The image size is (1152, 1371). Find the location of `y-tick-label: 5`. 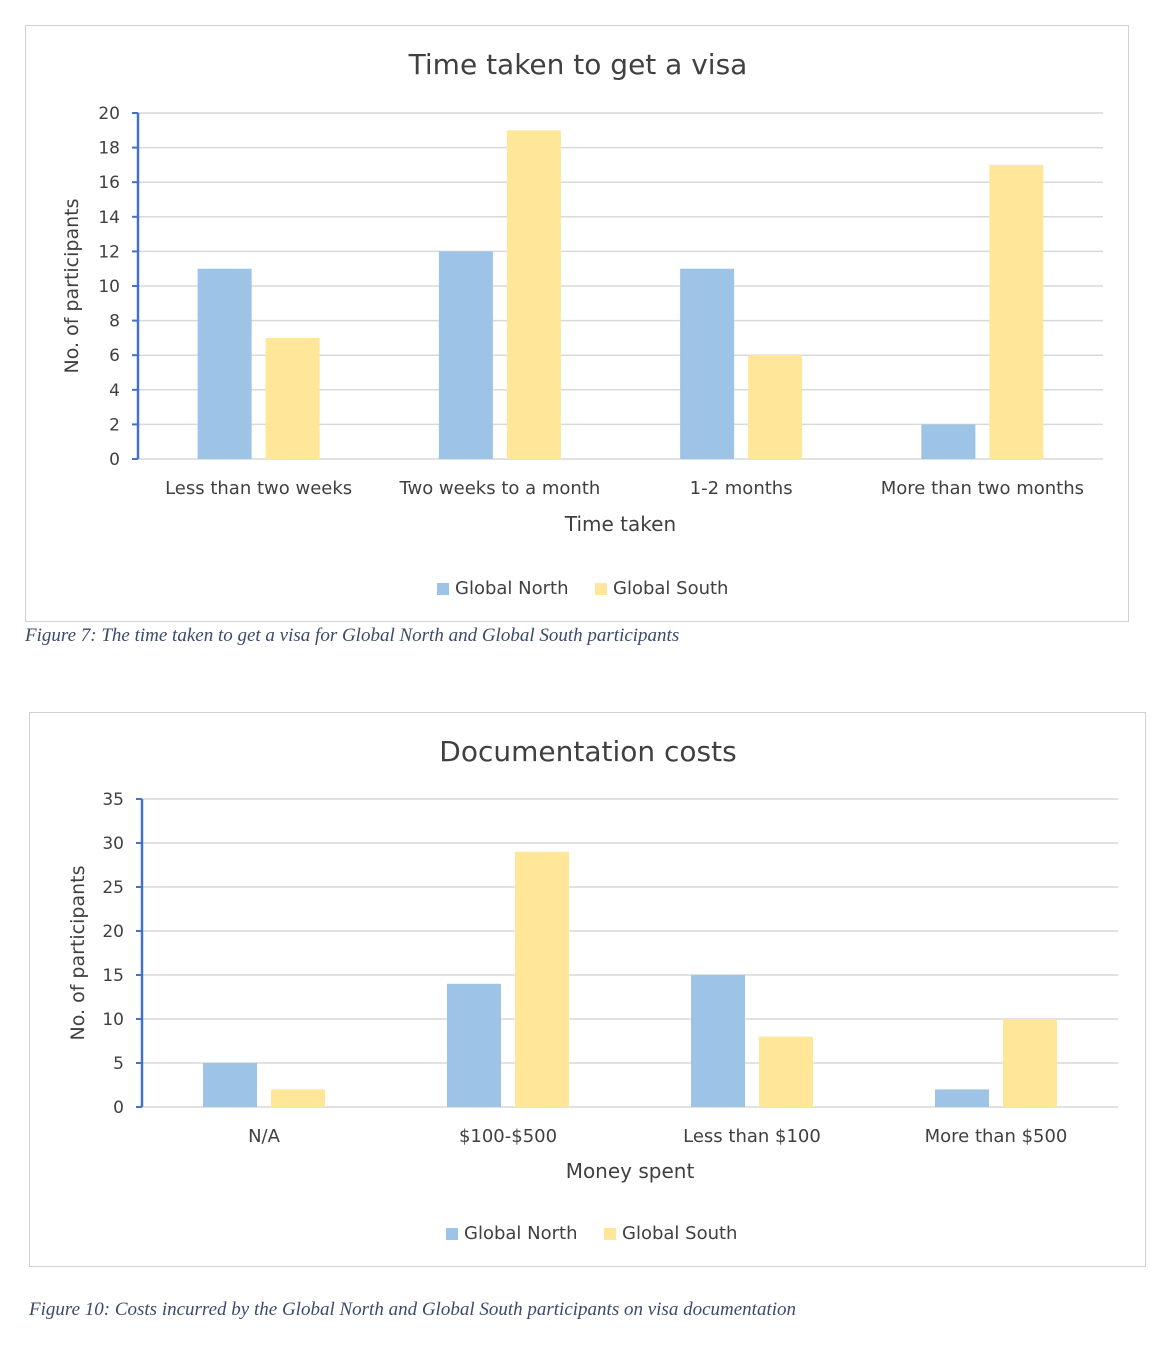

y-tick-label: 5 is located at coordinates (118, 1064).